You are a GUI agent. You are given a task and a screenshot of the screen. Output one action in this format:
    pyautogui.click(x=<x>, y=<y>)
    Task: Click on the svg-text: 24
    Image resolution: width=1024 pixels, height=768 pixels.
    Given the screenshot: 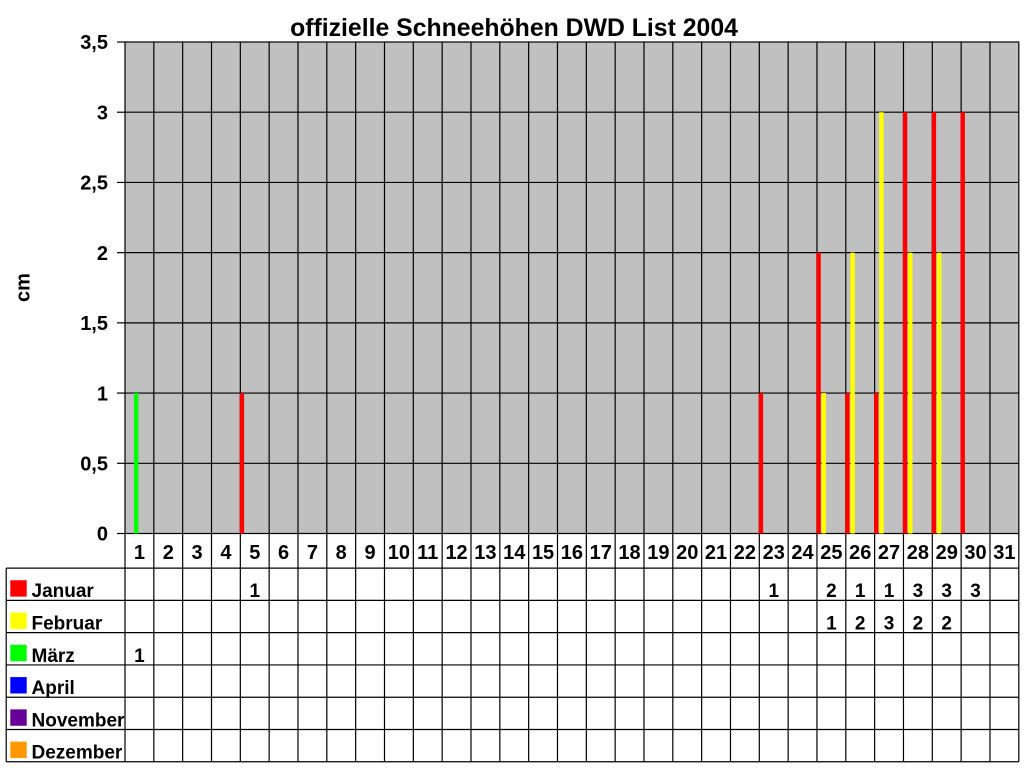 What is the action you would take?
    pyautogui.click(x=802, y=553)
    